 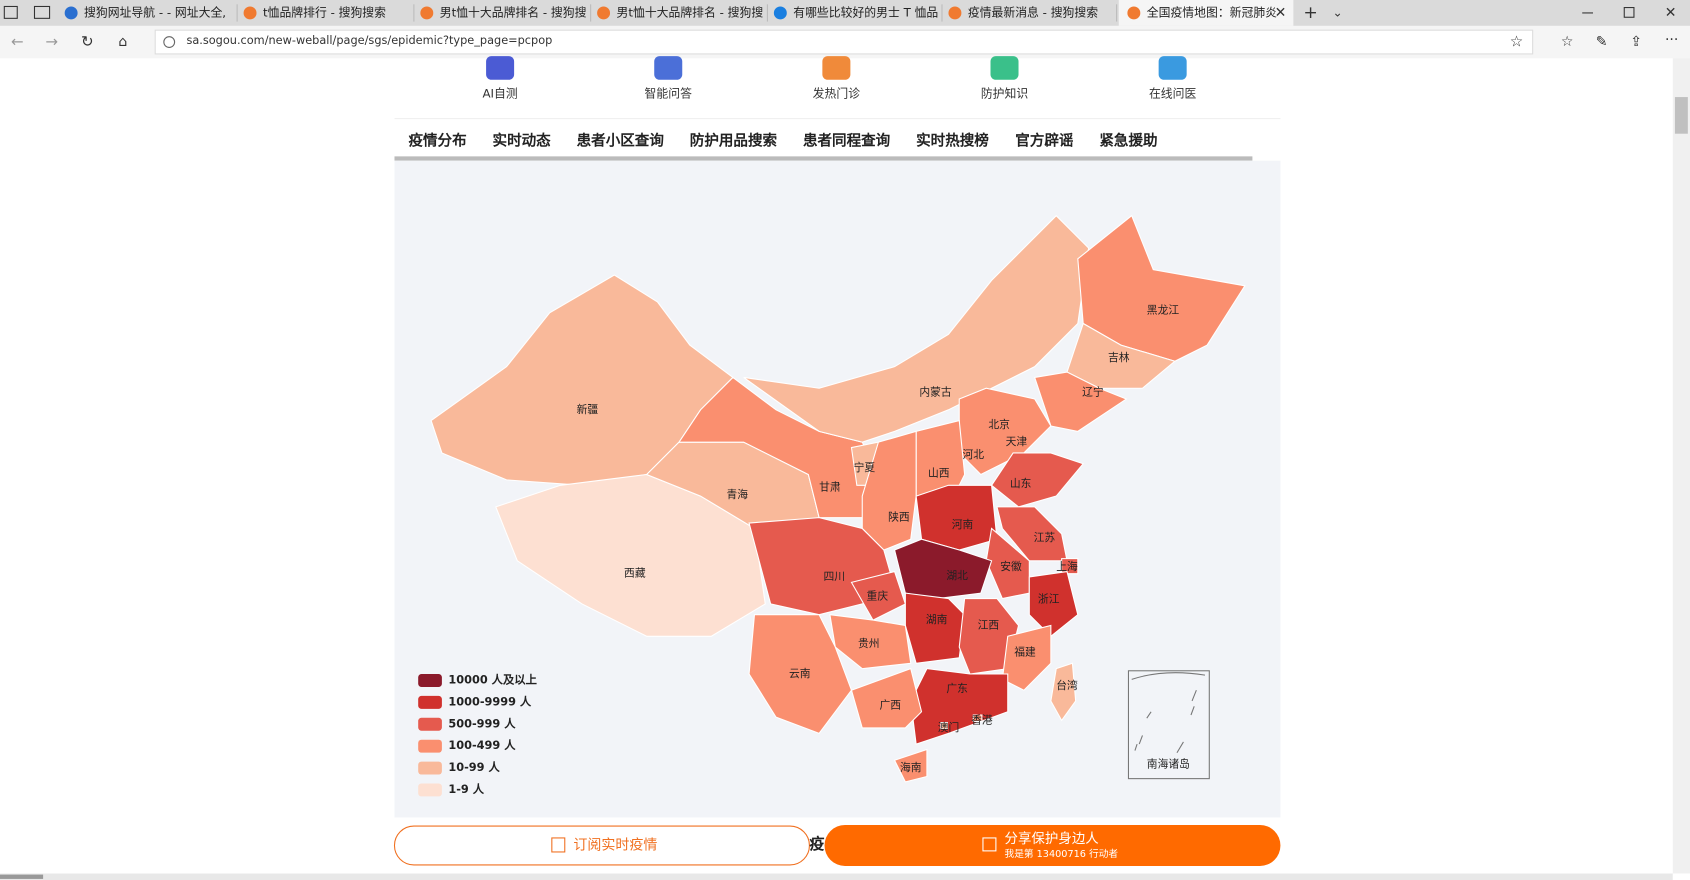 What do you see at coordinates (1281, 13) in the screenshot?
I see `close-tab: ✕` at bounding box center [1281, 13].